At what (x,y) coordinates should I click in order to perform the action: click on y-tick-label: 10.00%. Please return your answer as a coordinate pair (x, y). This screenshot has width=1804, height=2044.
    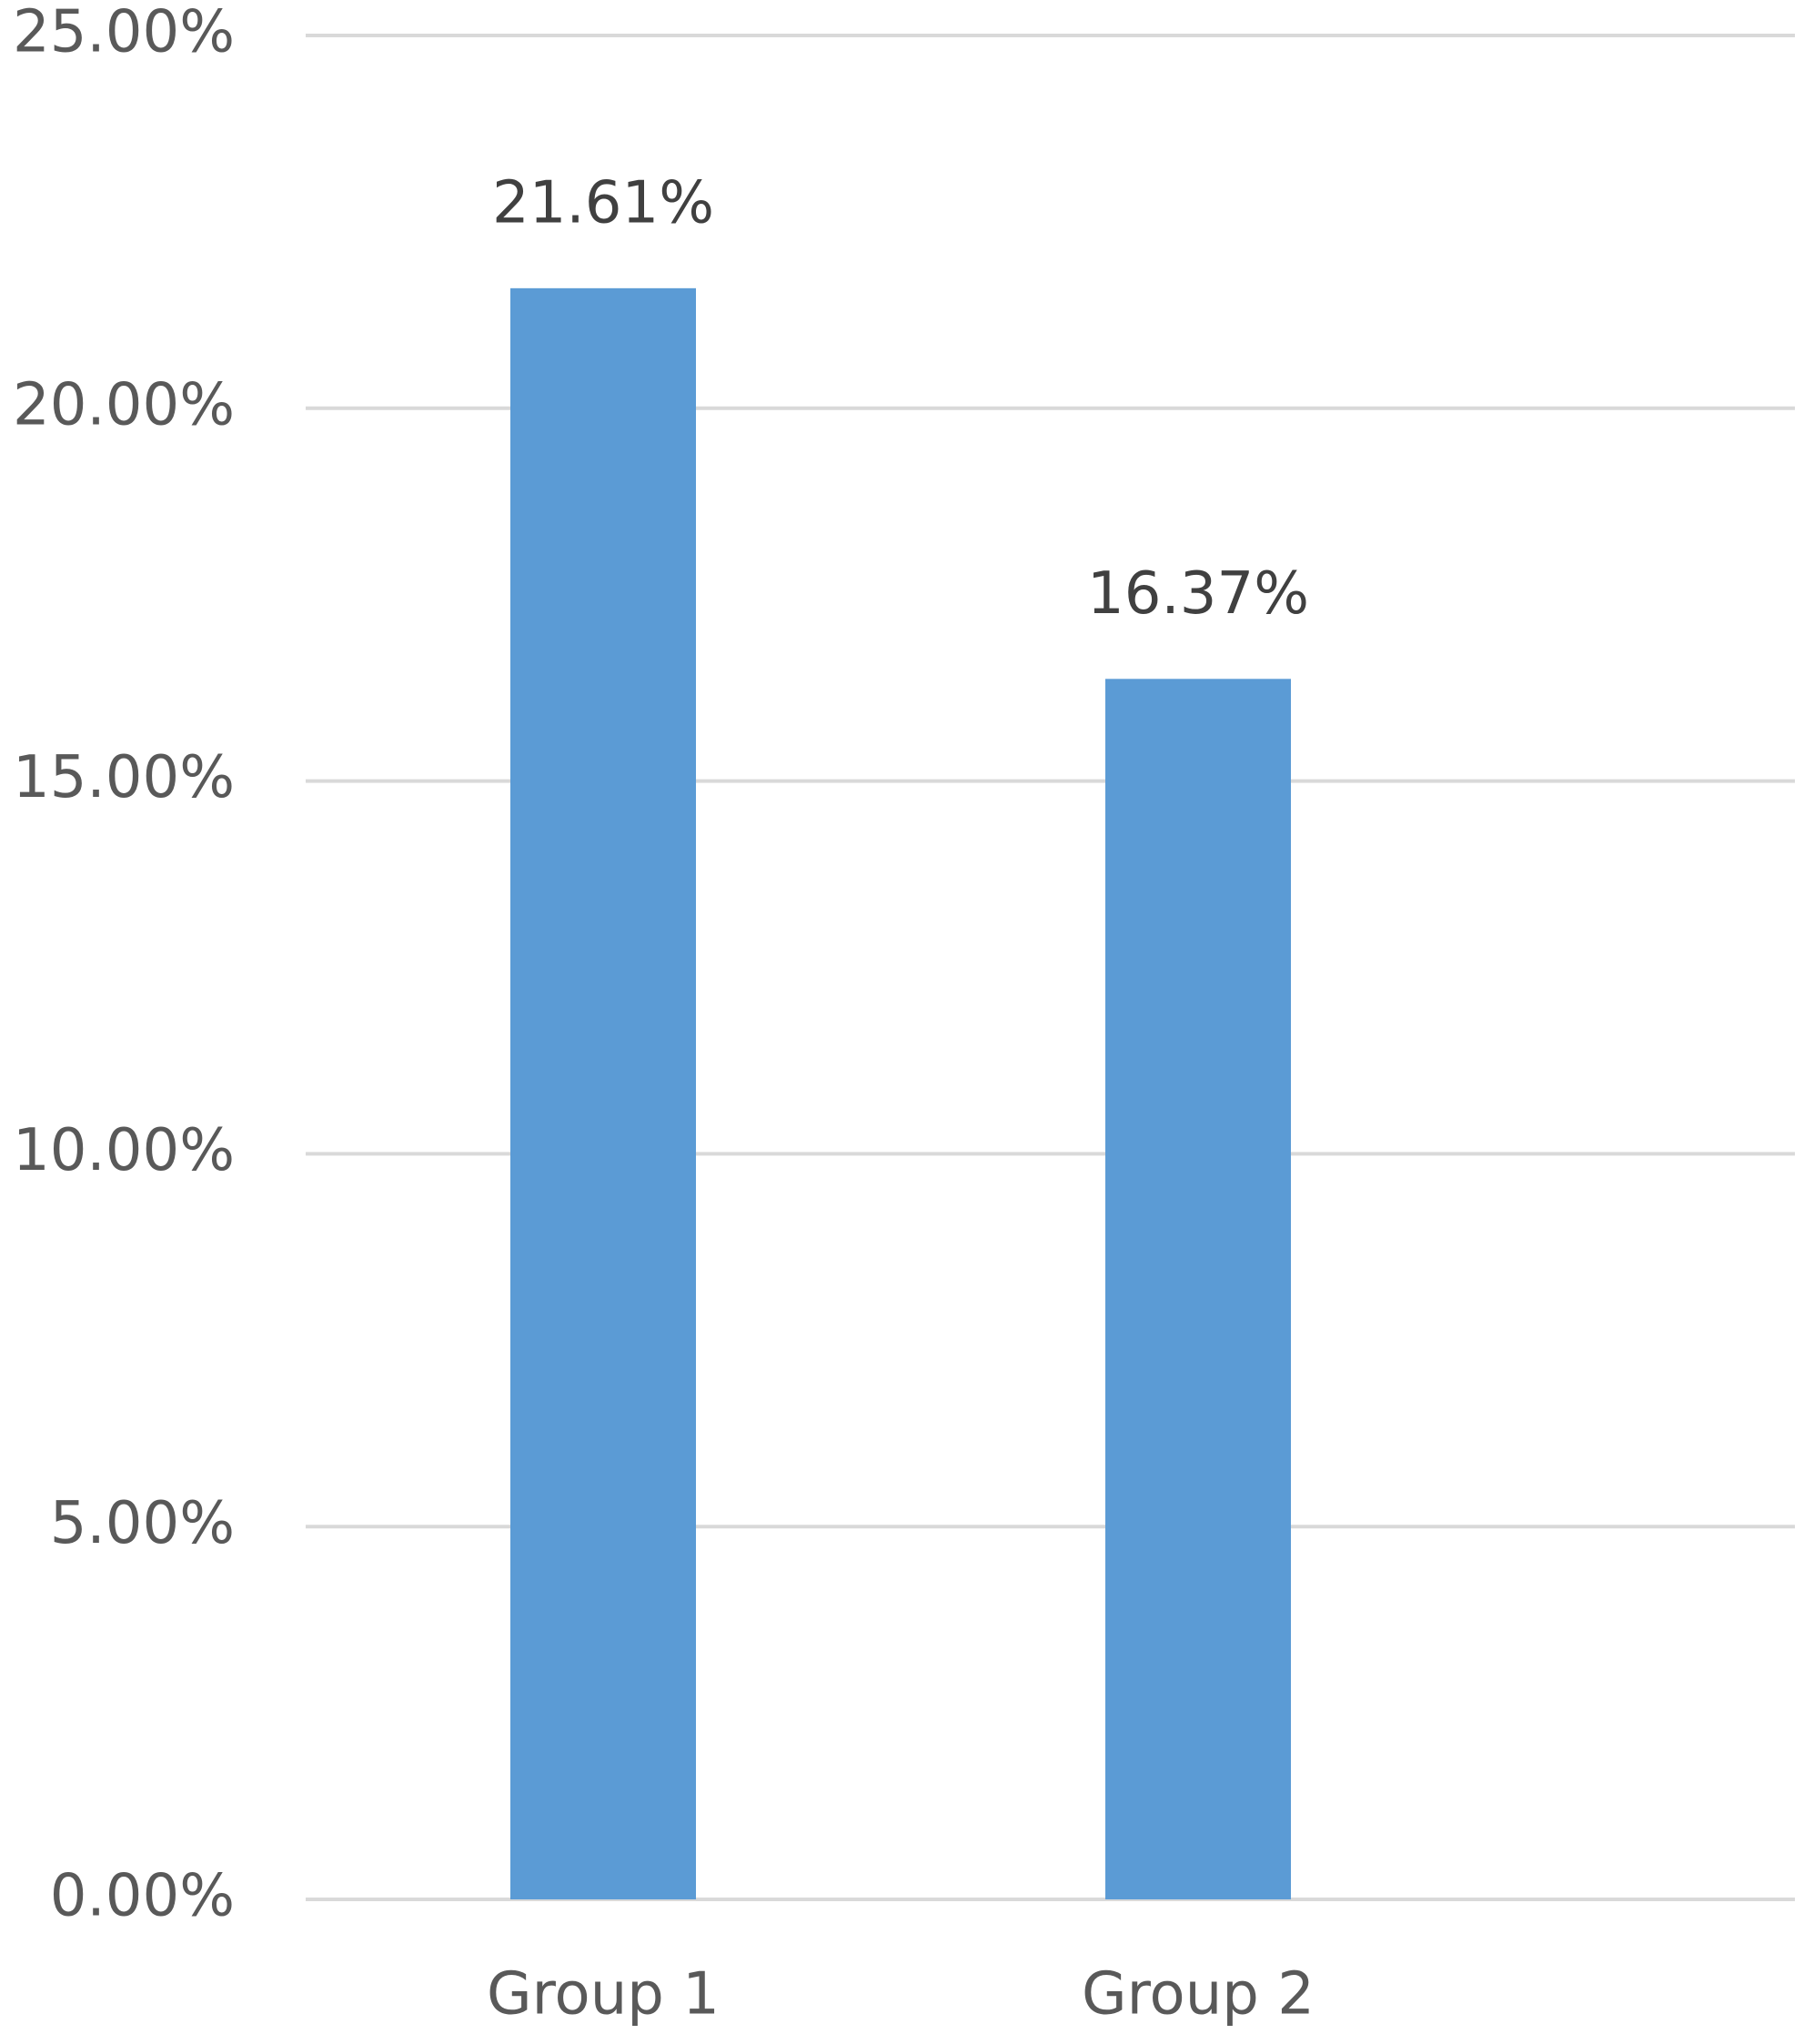
    Looking at the image, I should click on (124, 1150).